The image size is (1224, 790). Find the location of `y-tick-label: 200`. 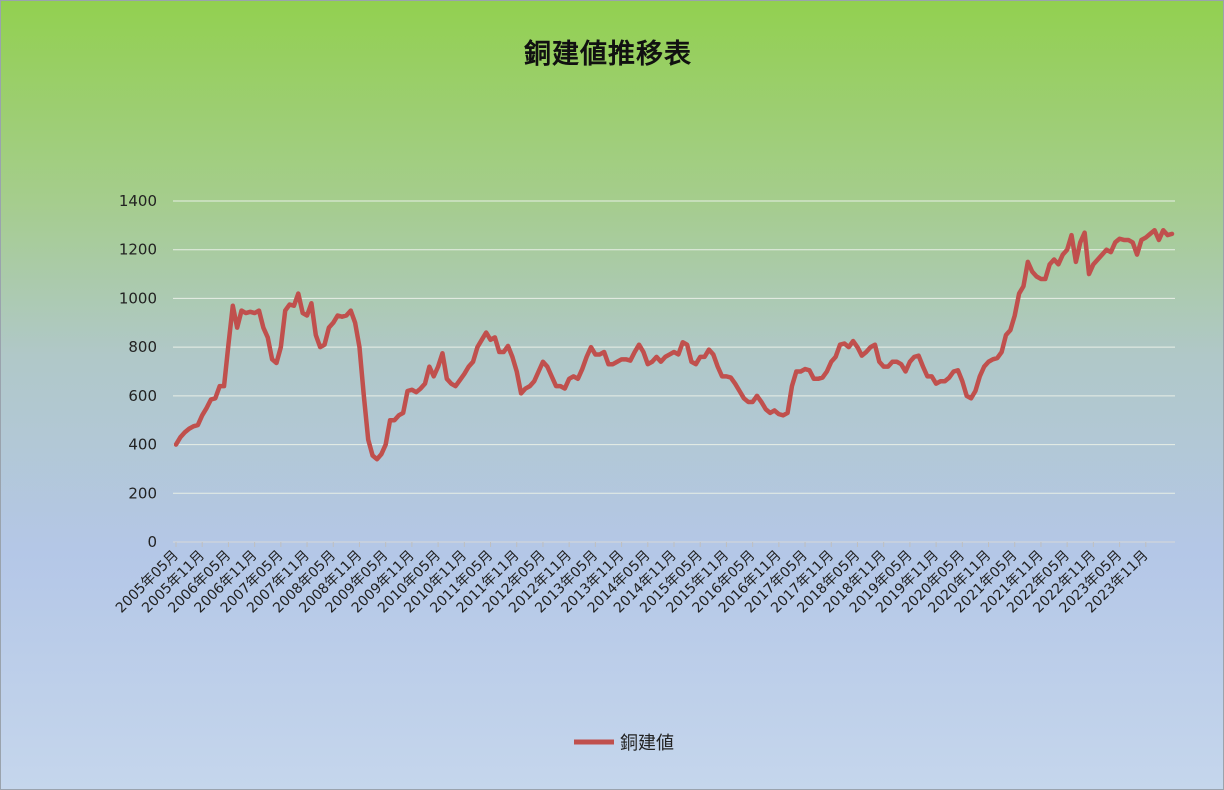

y-tick-label: 200 is located at coordinates (142, 493).